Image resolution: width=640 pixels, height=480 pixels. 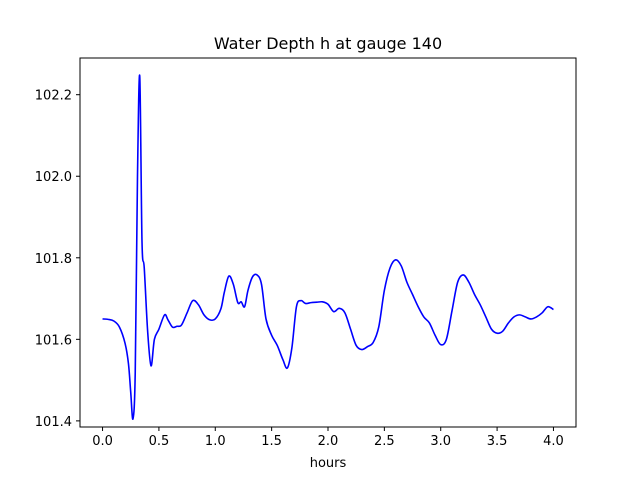 I want to click on y-axis: 101.4 101.6 101.8 102.0 102.2, so click(x=57, y=259).